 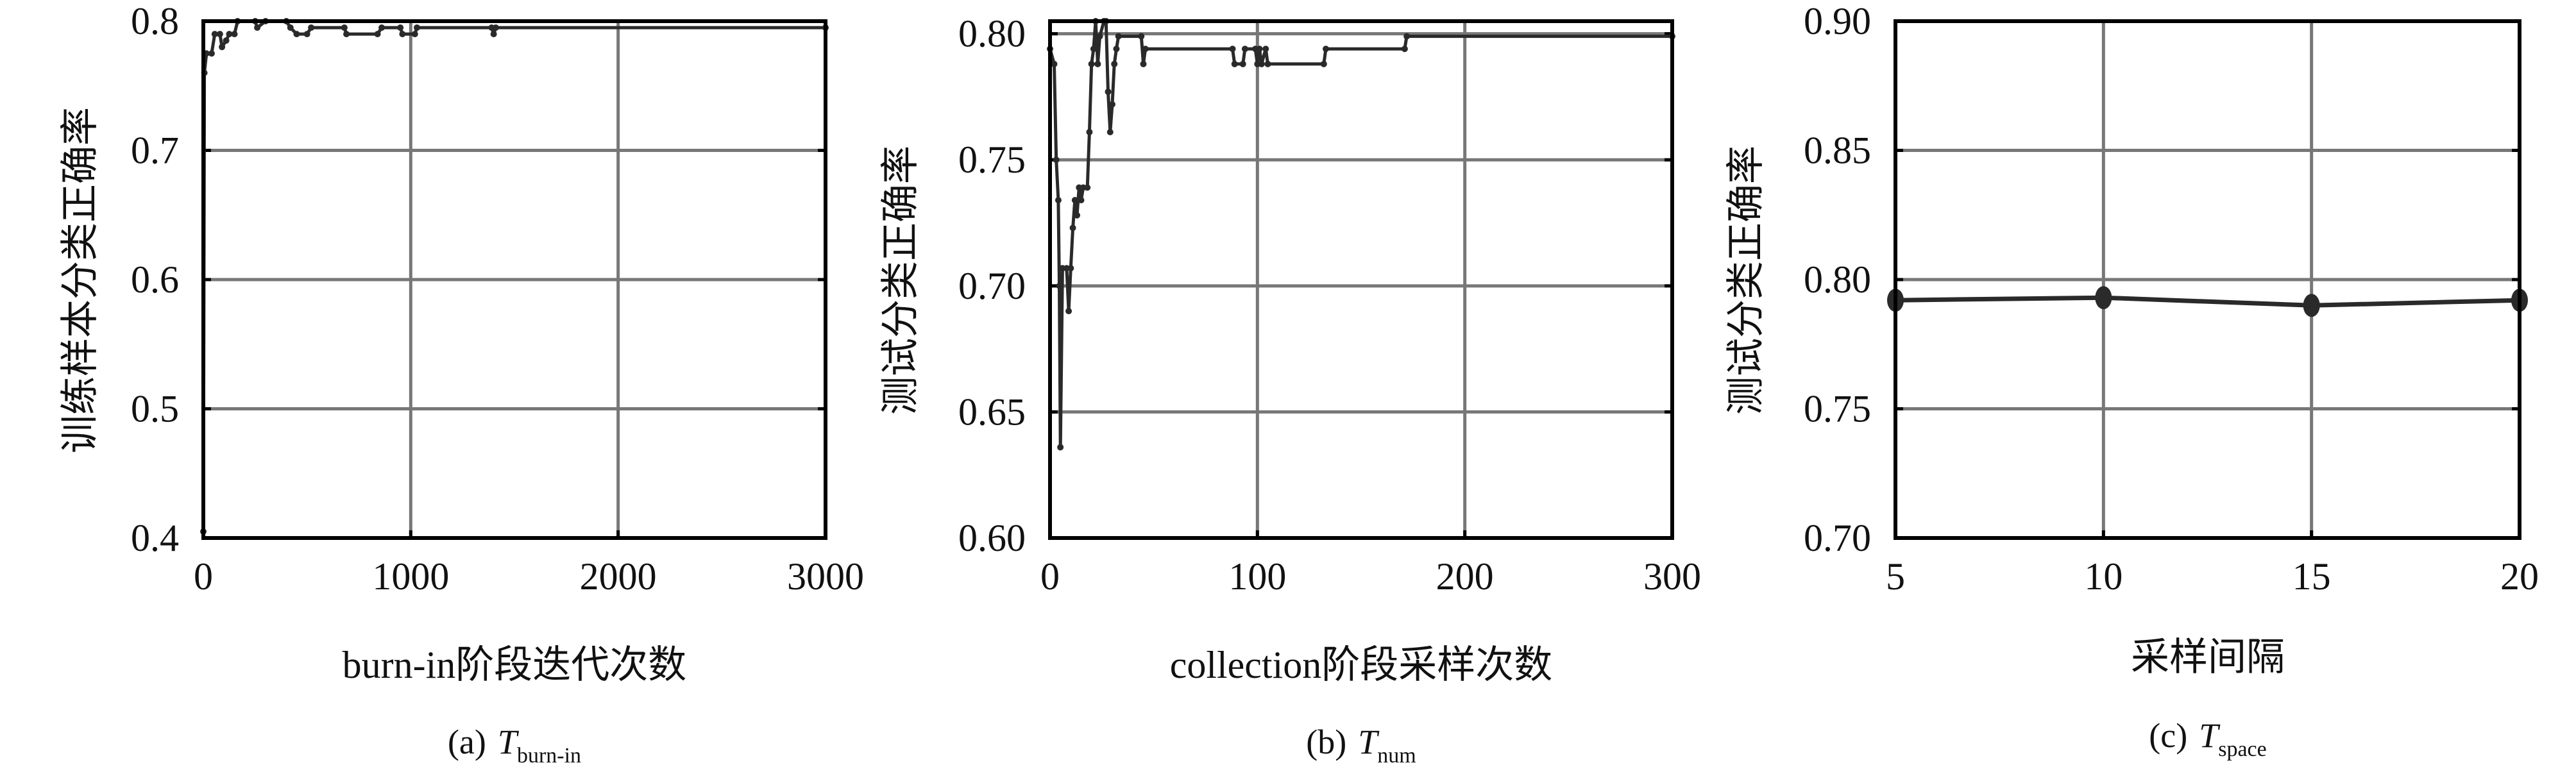 I want to click on caption: (b) Tnum, so click(x=1361, y=744).